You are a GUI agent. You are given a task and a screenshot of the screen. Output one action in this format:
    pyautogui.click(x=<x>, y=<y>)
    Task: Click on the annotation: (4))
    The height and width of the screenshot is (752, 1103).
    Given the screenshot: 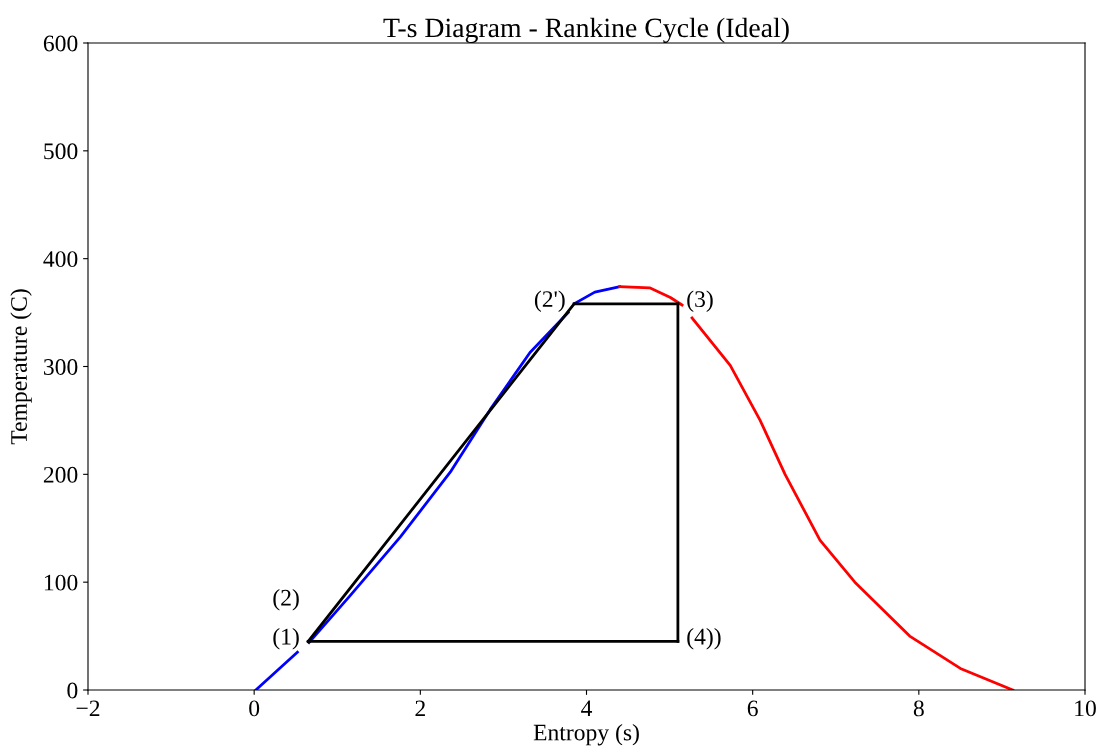 What is the action you would take?
    pyautogui.click(x=704, y=638)
    